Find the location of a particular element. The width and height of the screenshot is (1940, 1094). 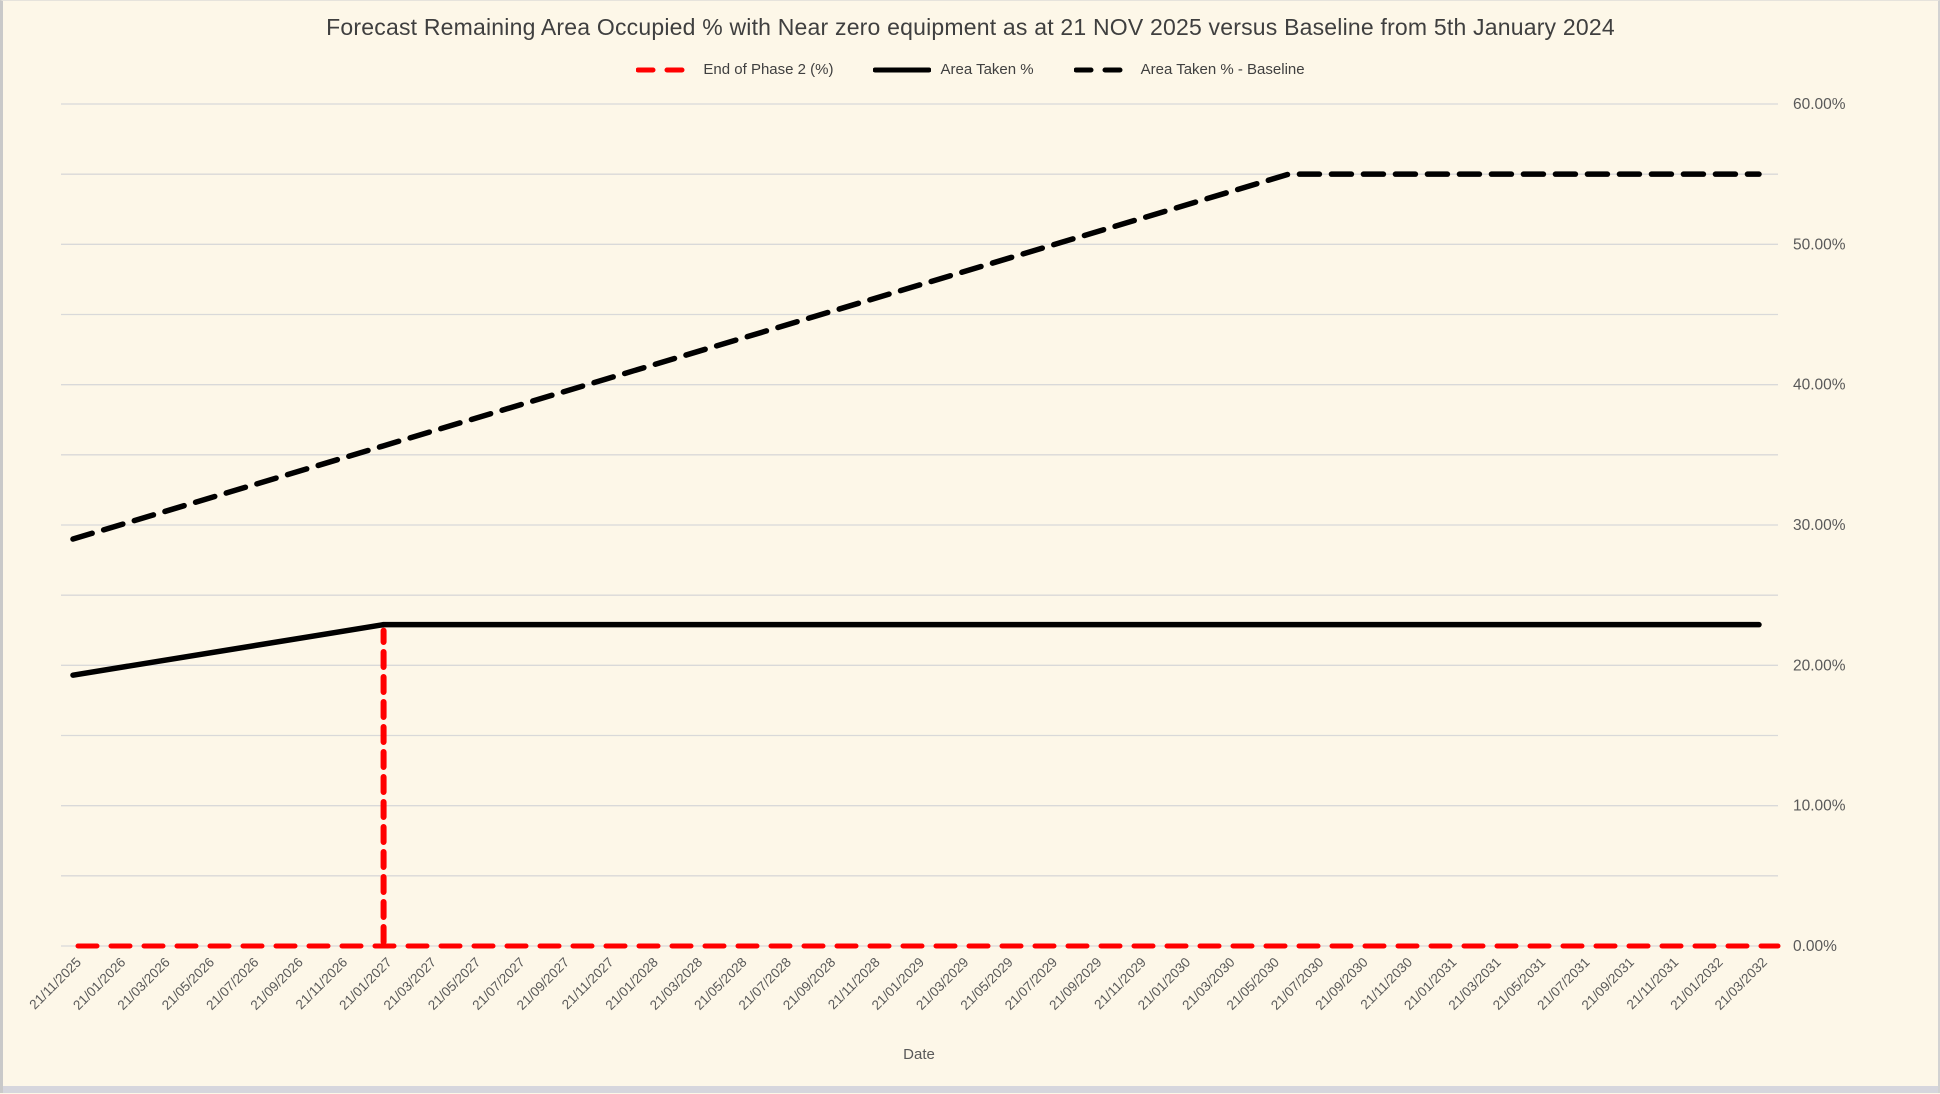

series-area-taken is located at coordinates (916, 649).